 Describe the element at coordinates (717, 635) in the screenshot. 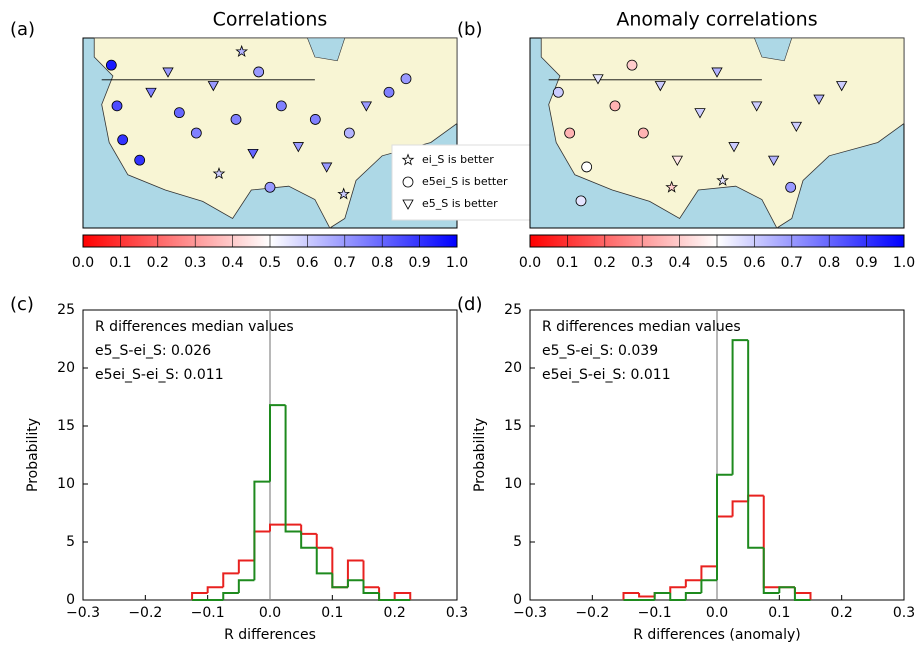

I see `x-axis-label: R differences (anomaly)` at that location.